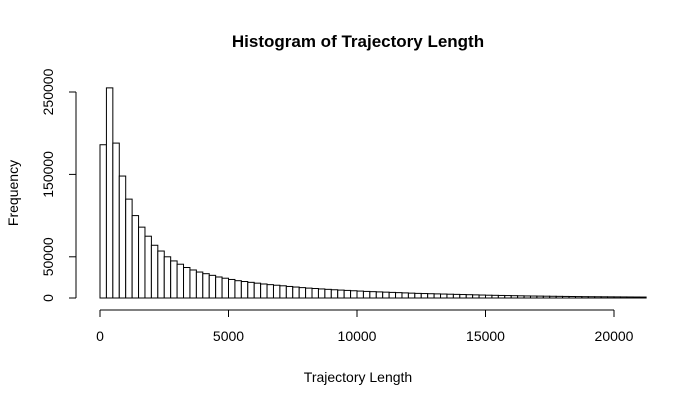  I want to click on x-tick-label: 5000, so click(228, 336).